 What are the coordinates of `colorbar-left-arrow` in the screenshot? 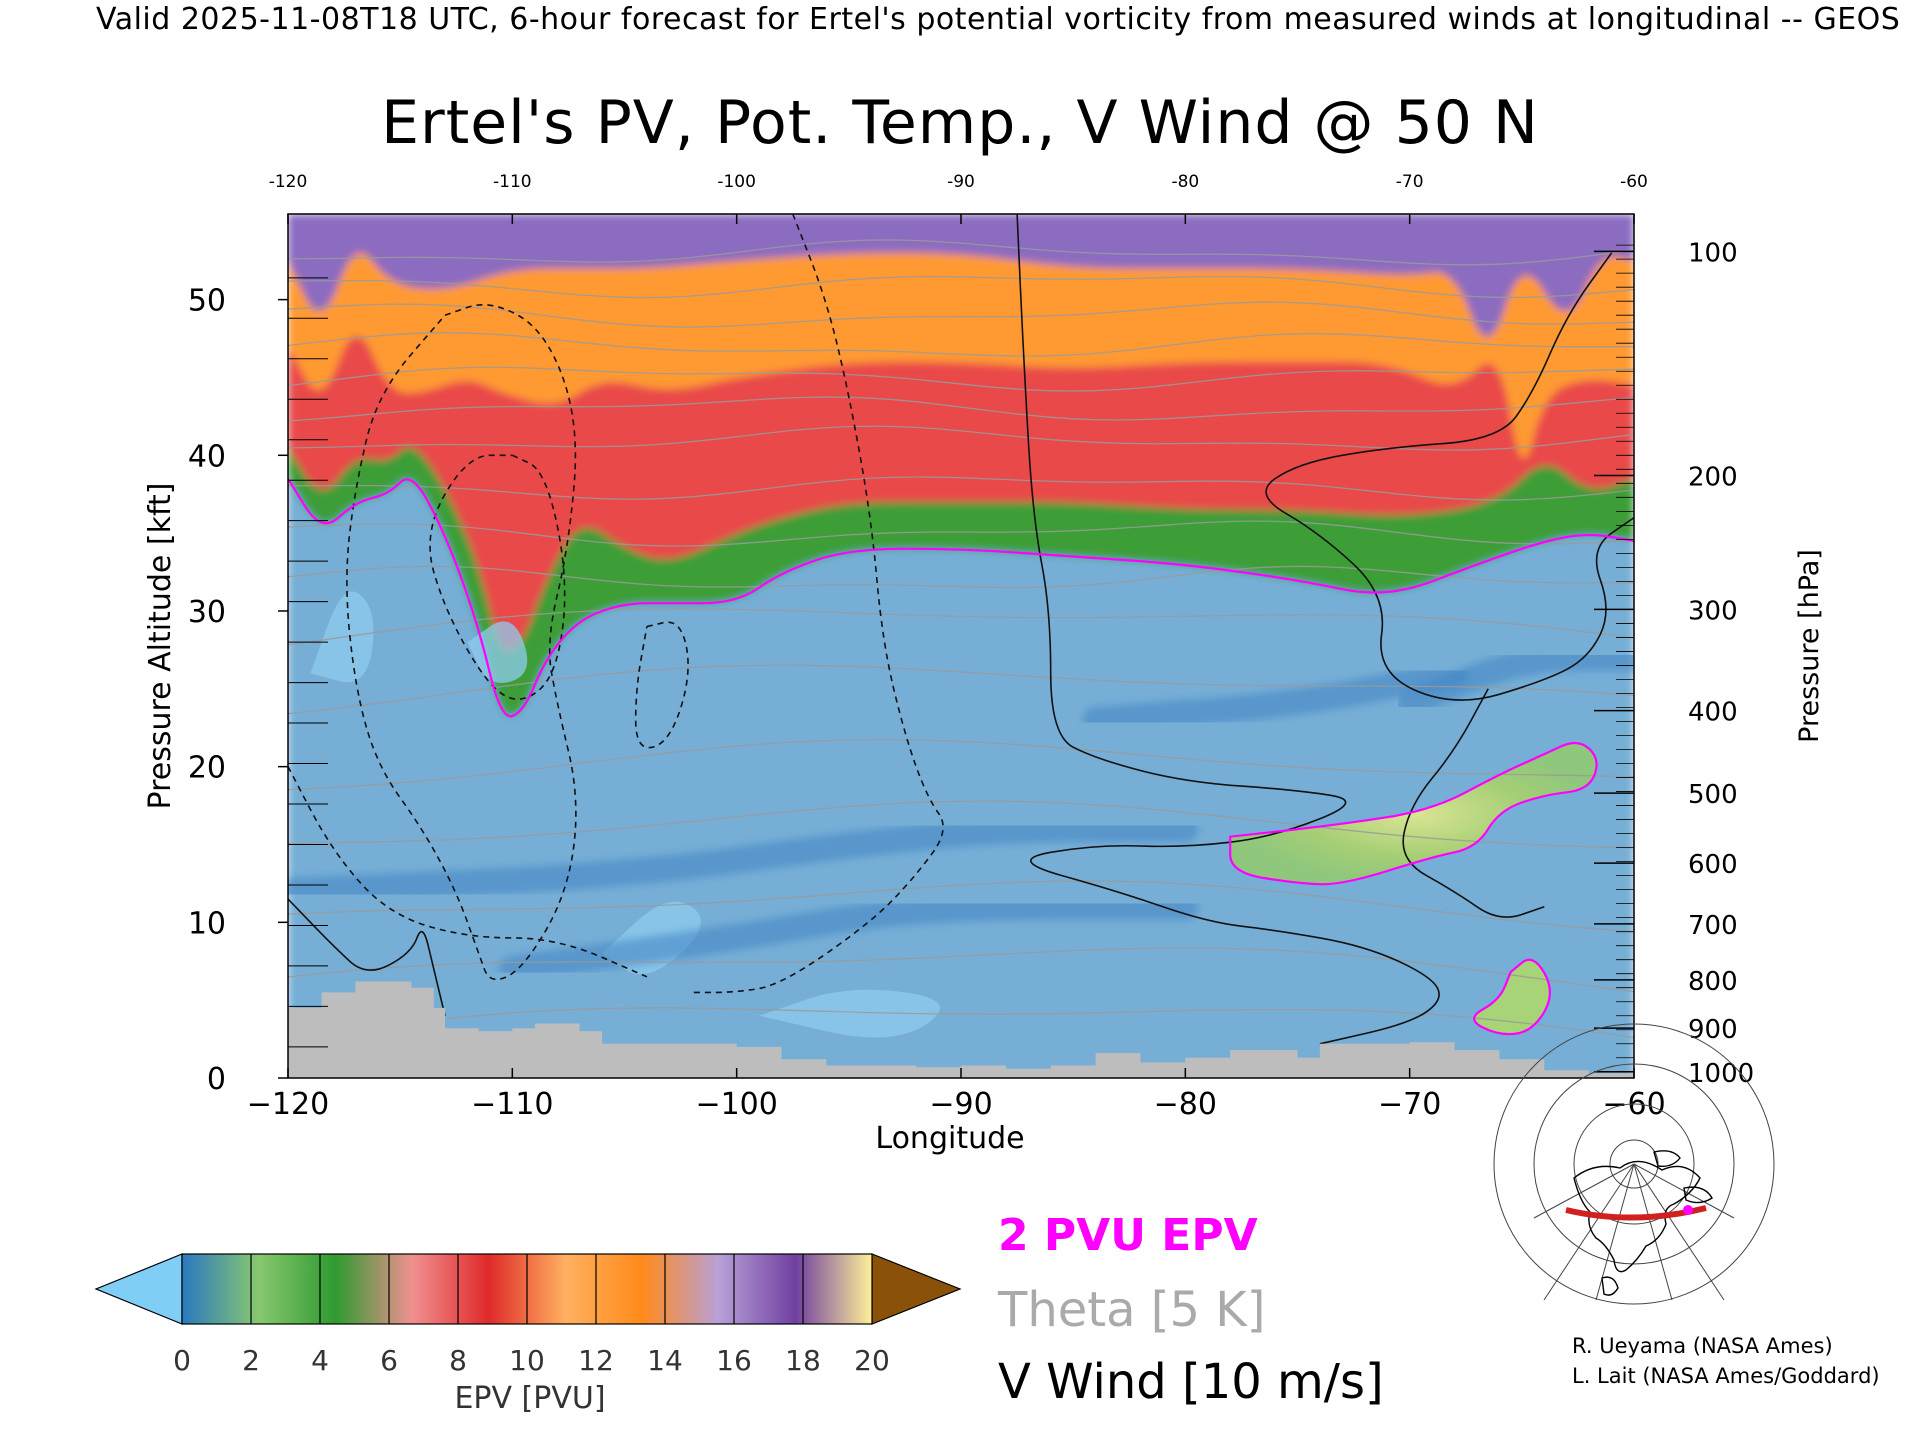 It's located at (138, 1289).